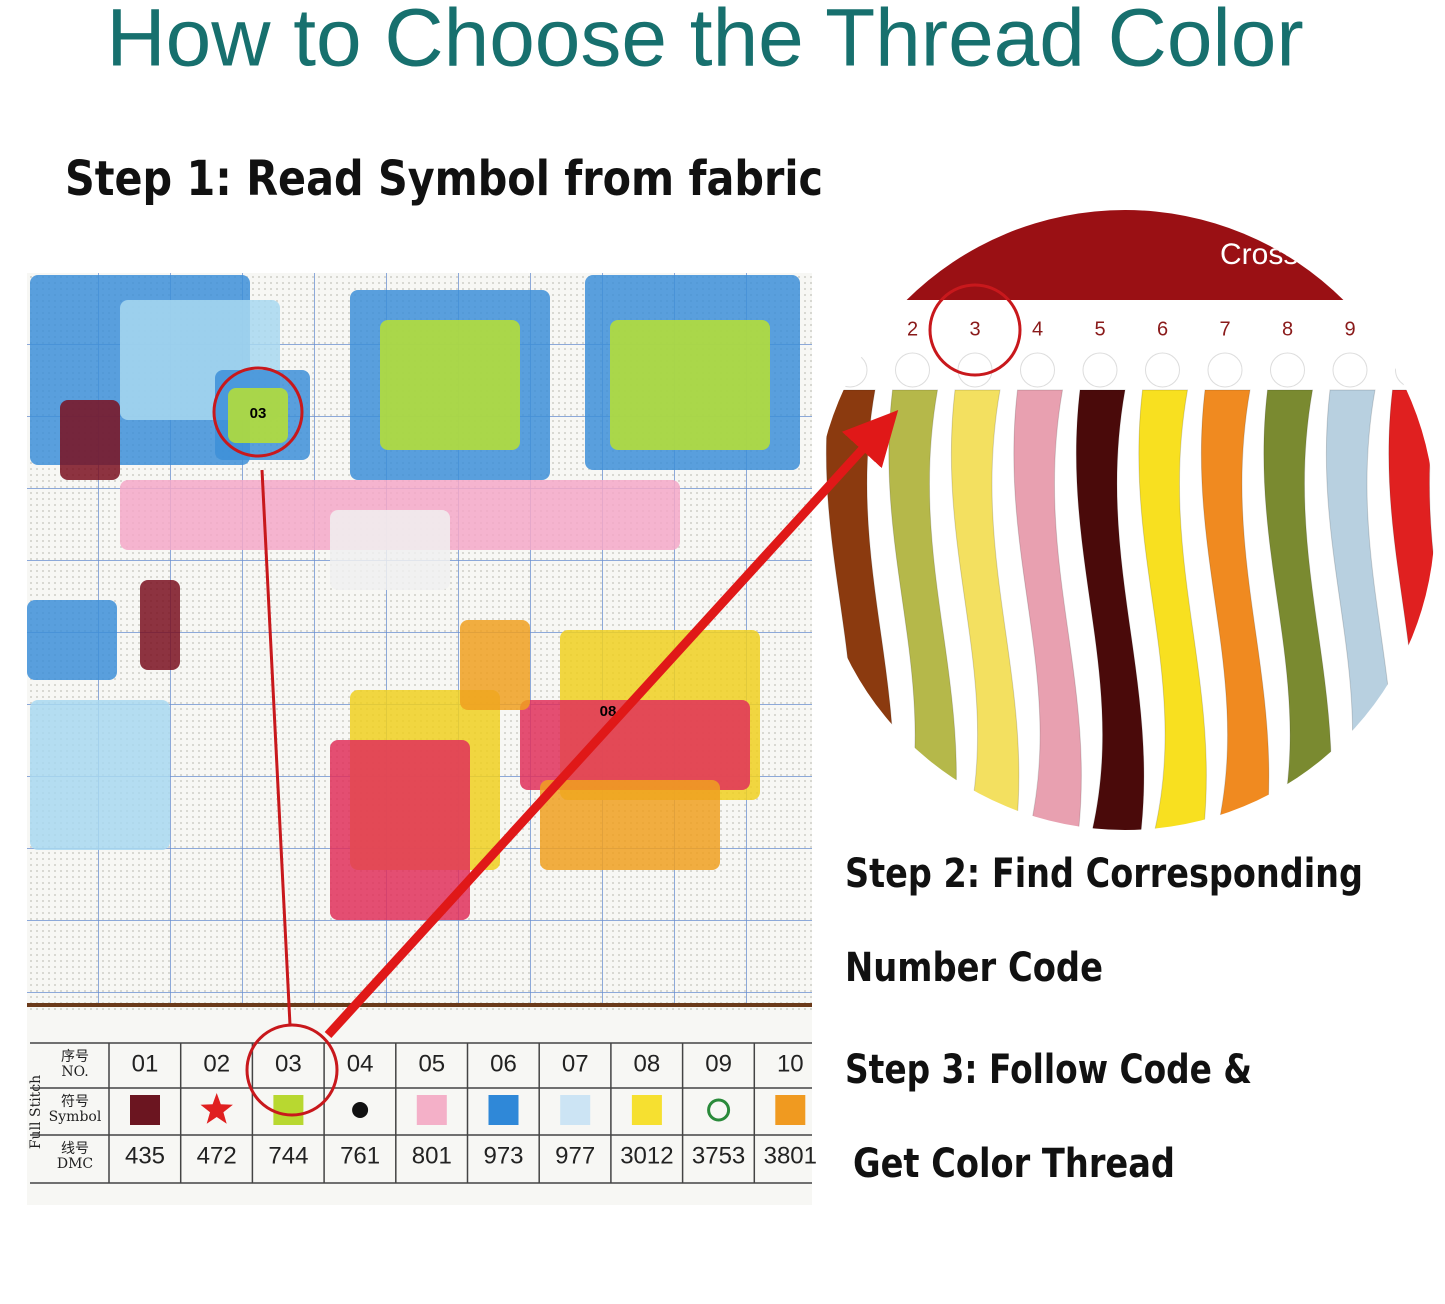  Describe the element at coordinates (646, 1155) in the screenshot. I see `dmc-cell: 3012` at that location.